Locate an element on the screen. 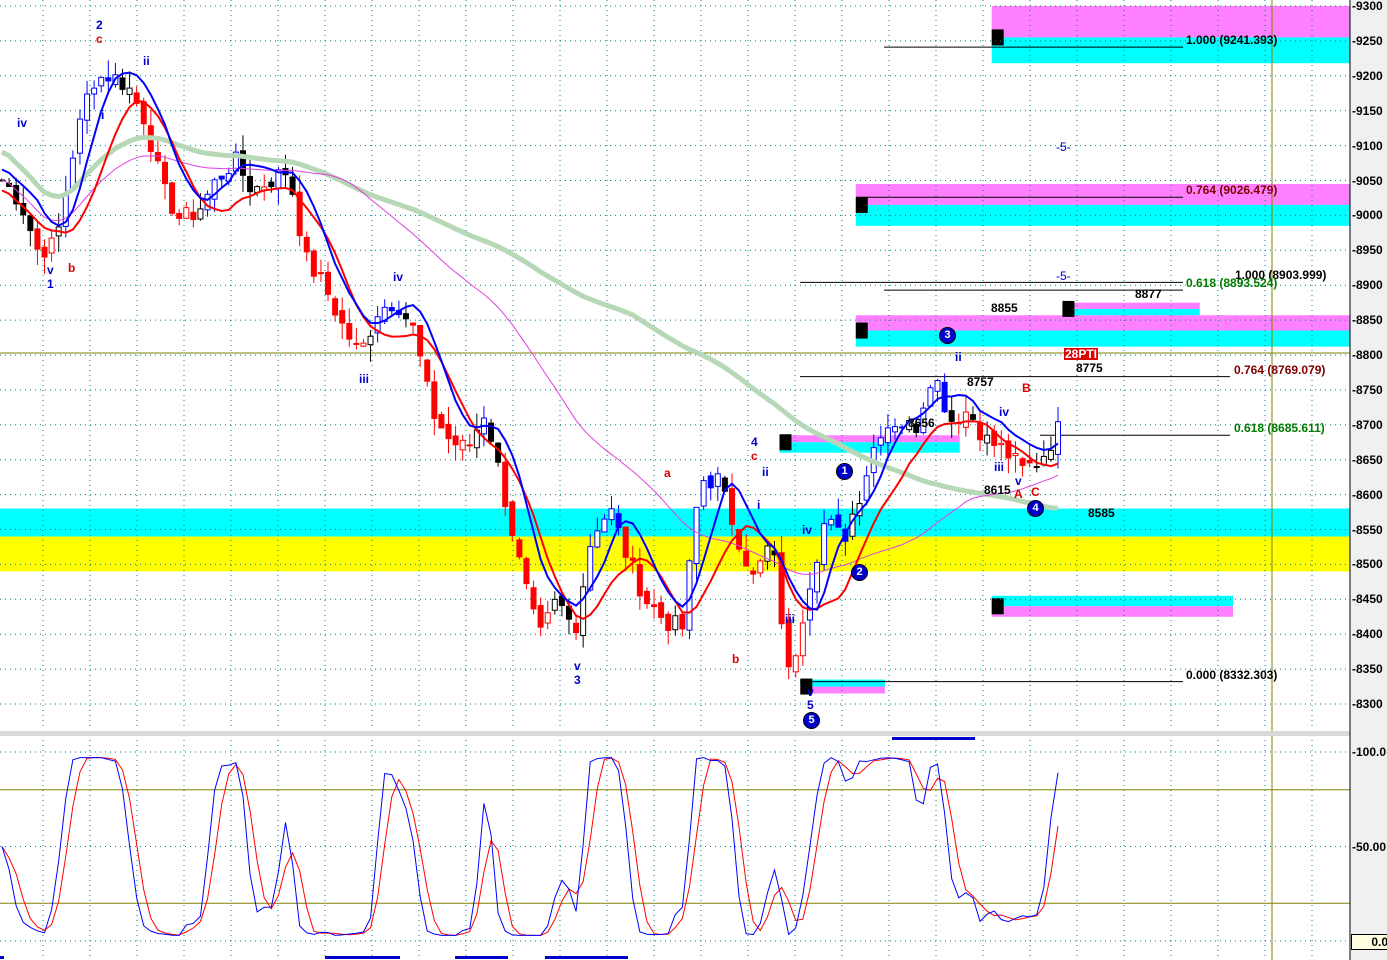  fib-label: 0.000 (8332.303) is located at coordinates (1232, 675).